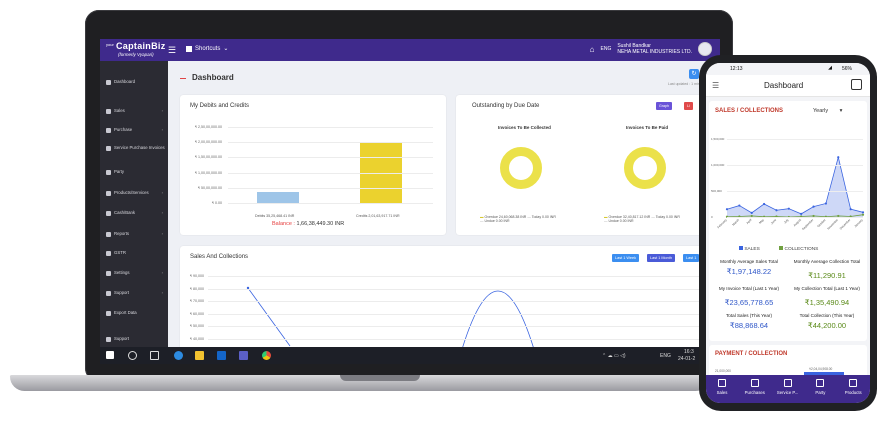 The width and height of the screenshot is (884, 425). I want to click on sidebar-item: Cash/Bank ›, so click(136, 213).